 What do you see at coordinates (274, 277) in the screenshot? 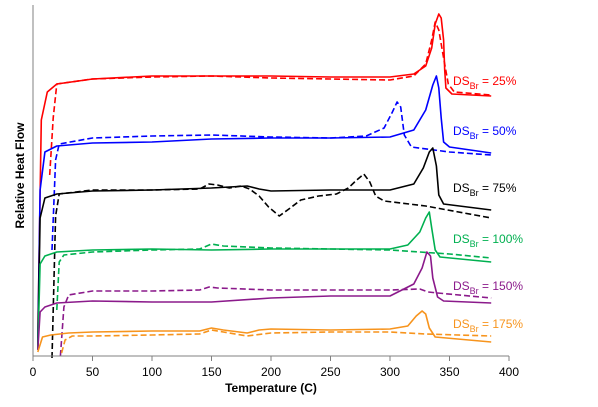
I see `series-4-dashed-line` at bounding box center [274, 277].